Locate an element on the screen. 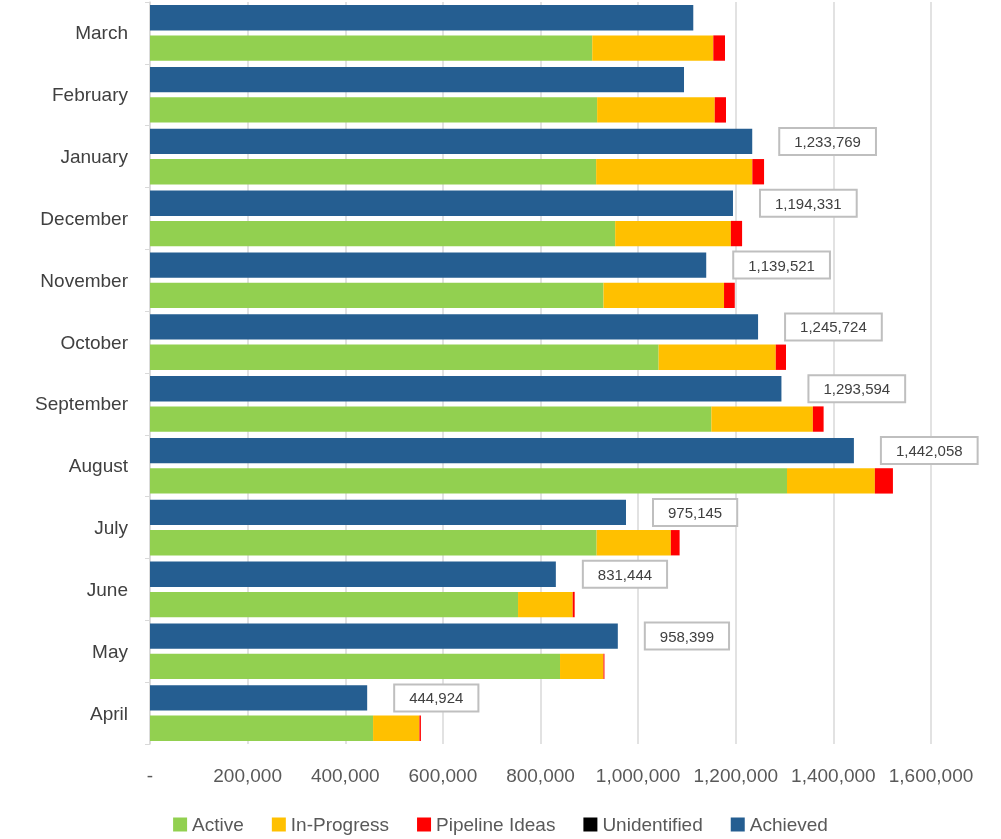  y-tick-label: August is located at coordinates (98, 466).